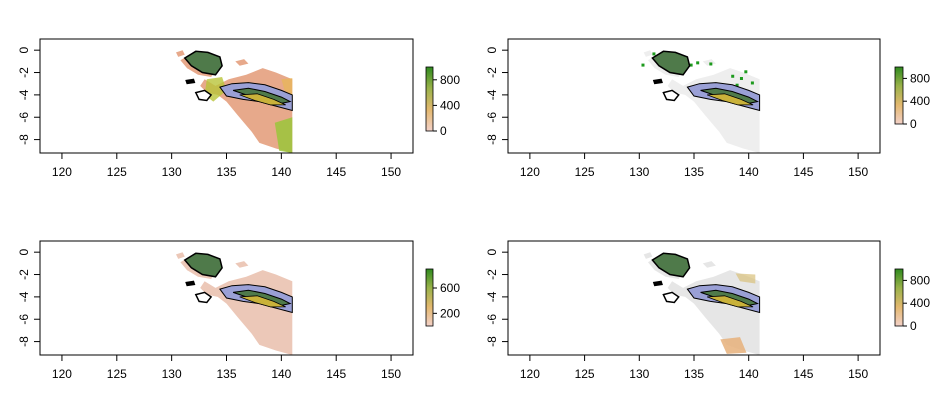  Describe the element at coordinates (450, 313) in the screenshot. I see `legend-tick-label: 200` at that location.